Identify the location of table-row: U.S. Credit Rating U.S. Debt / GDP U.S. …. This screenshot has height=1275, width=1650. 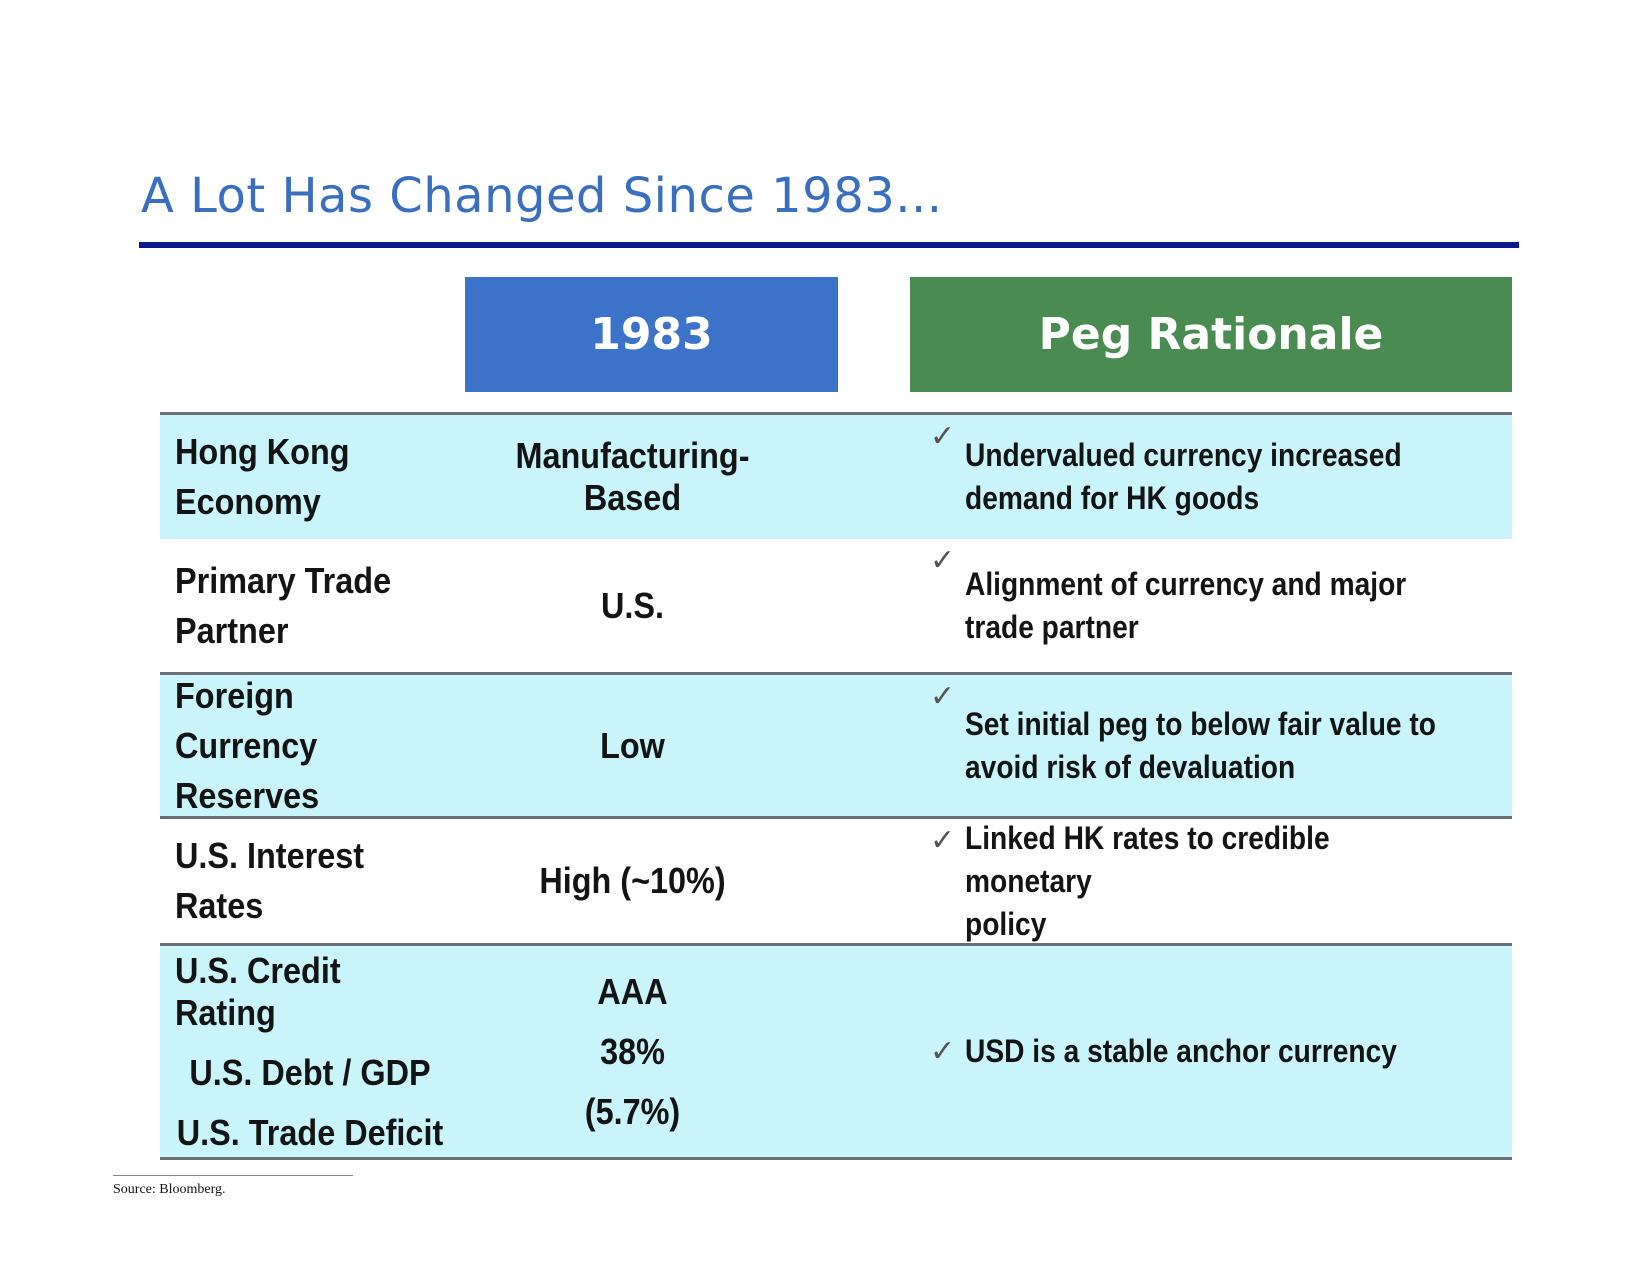
(836, 1053).